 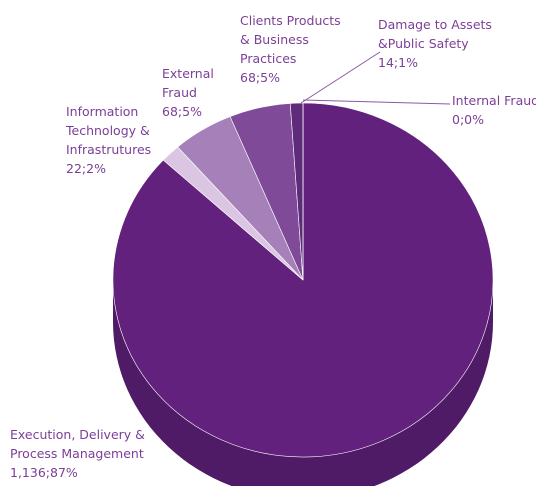 I want to click on slice-label: External Fraud 68;5%, so click(x=188, y=92).